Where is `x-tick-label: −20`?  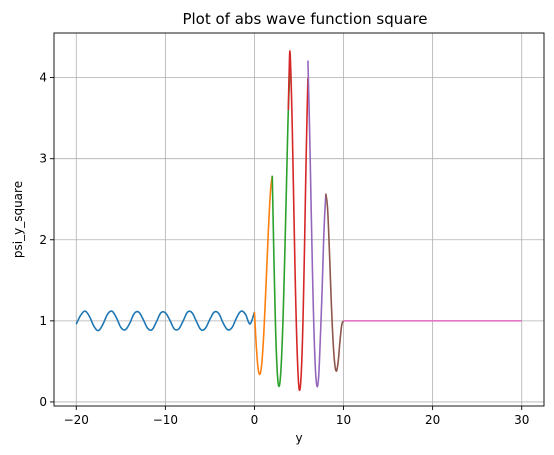
x-tick-label: −20 is located at coordinates (76, 420).